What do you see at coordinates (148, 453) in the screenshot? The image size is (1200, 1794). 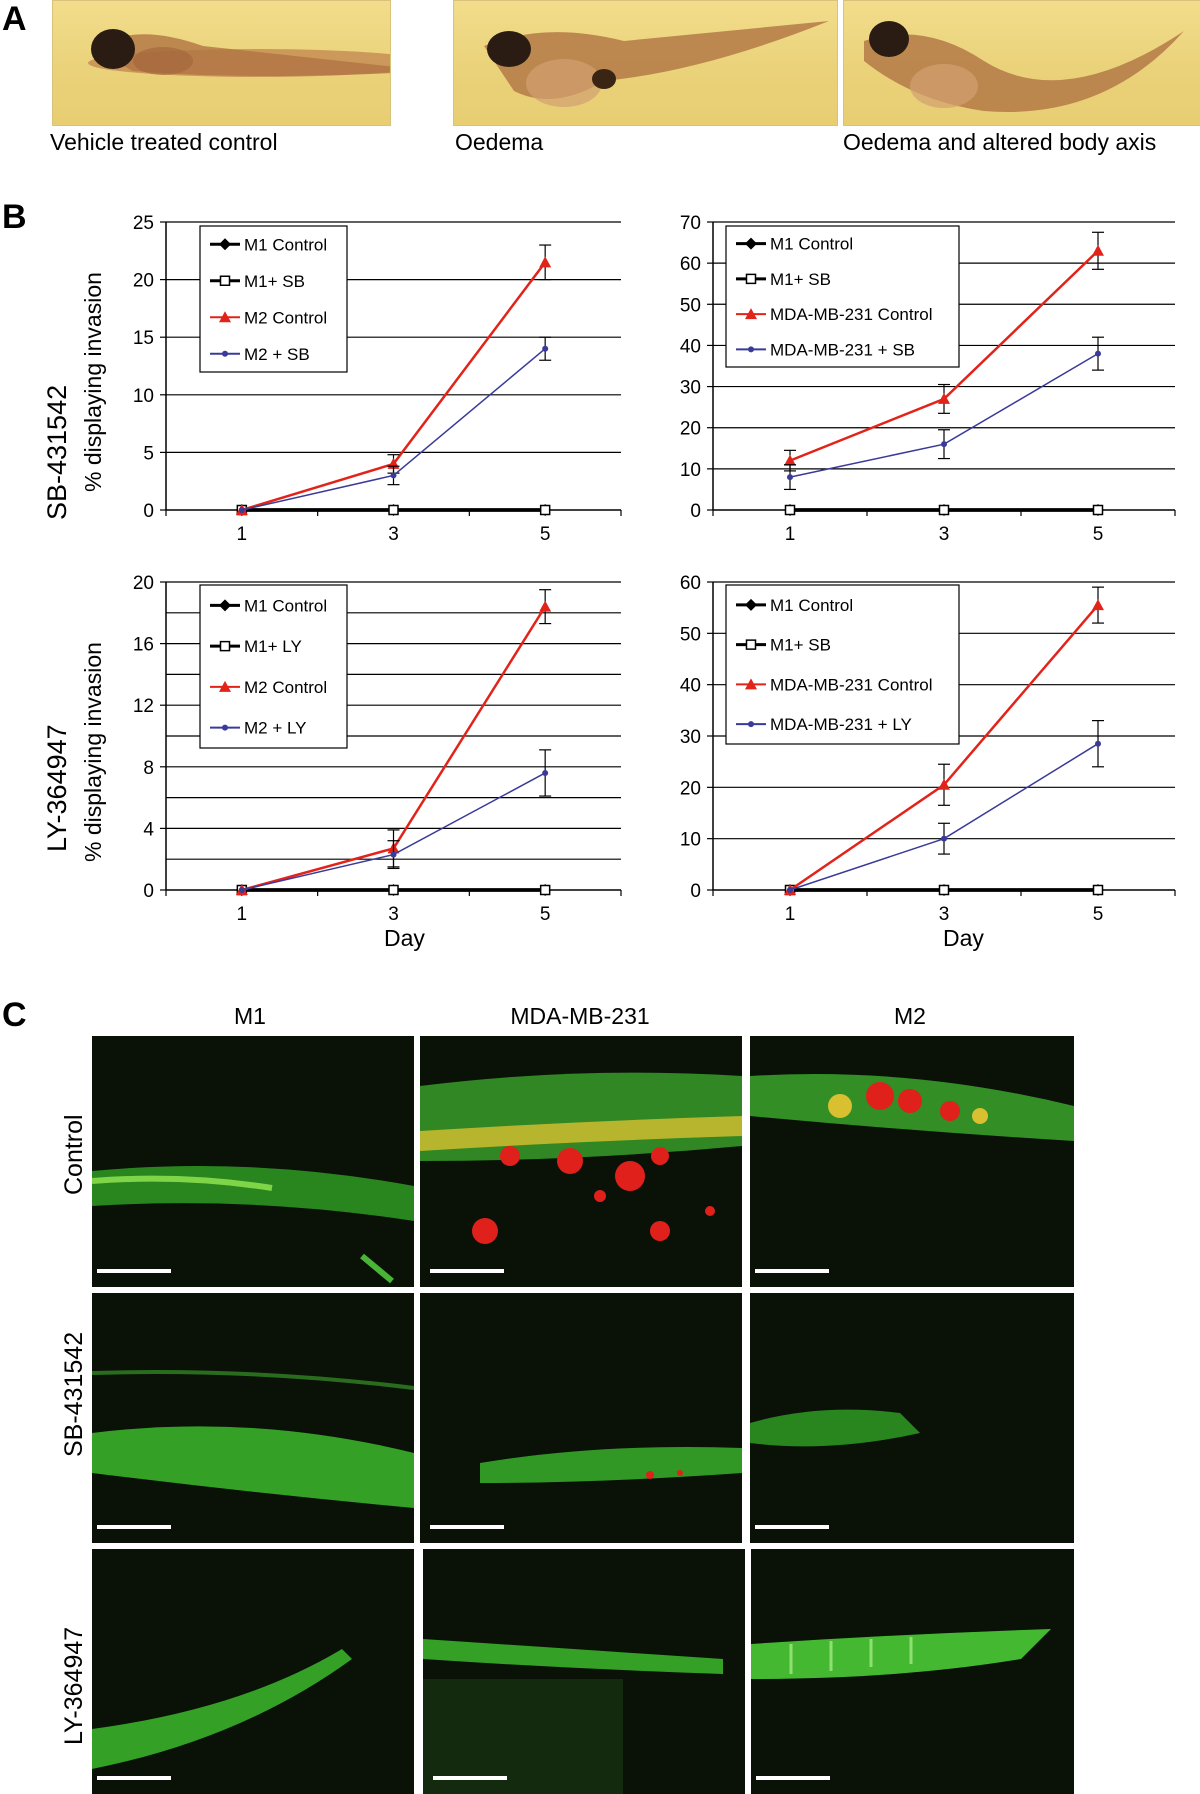 I see `y-tick-label: 5` at bounding box center [148, 453].